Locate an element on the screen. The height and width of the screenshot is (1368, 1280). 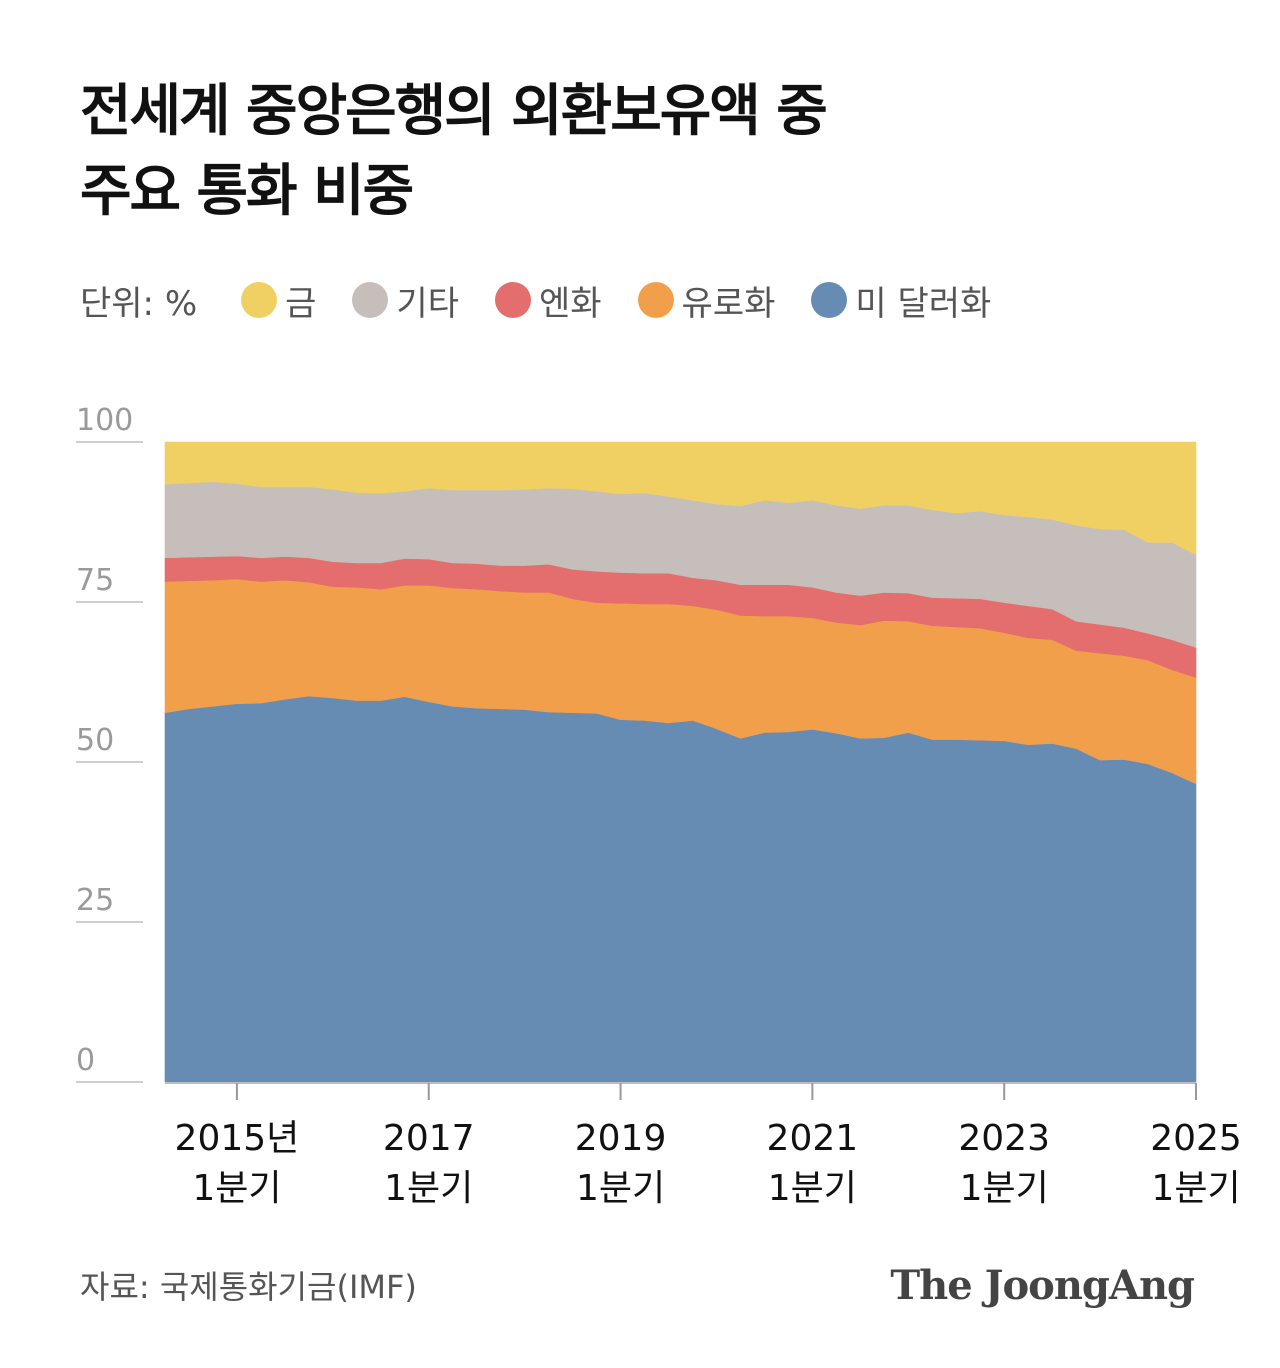
legend: 단위: % 금 기타 엔화 유로화 미 달러화 is located at coordinates (553, 300).